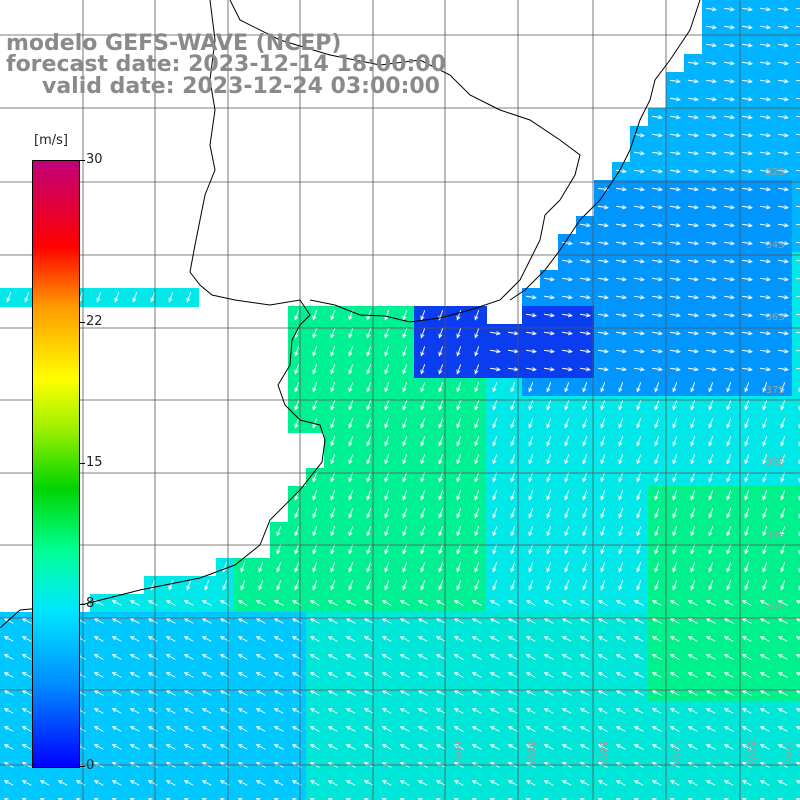  What do you see at coordinates (241, 86) in the screenshot?
I see `valid-date: valid date: 2023-12-24 03:00:00` at bounding box center [241, 86].